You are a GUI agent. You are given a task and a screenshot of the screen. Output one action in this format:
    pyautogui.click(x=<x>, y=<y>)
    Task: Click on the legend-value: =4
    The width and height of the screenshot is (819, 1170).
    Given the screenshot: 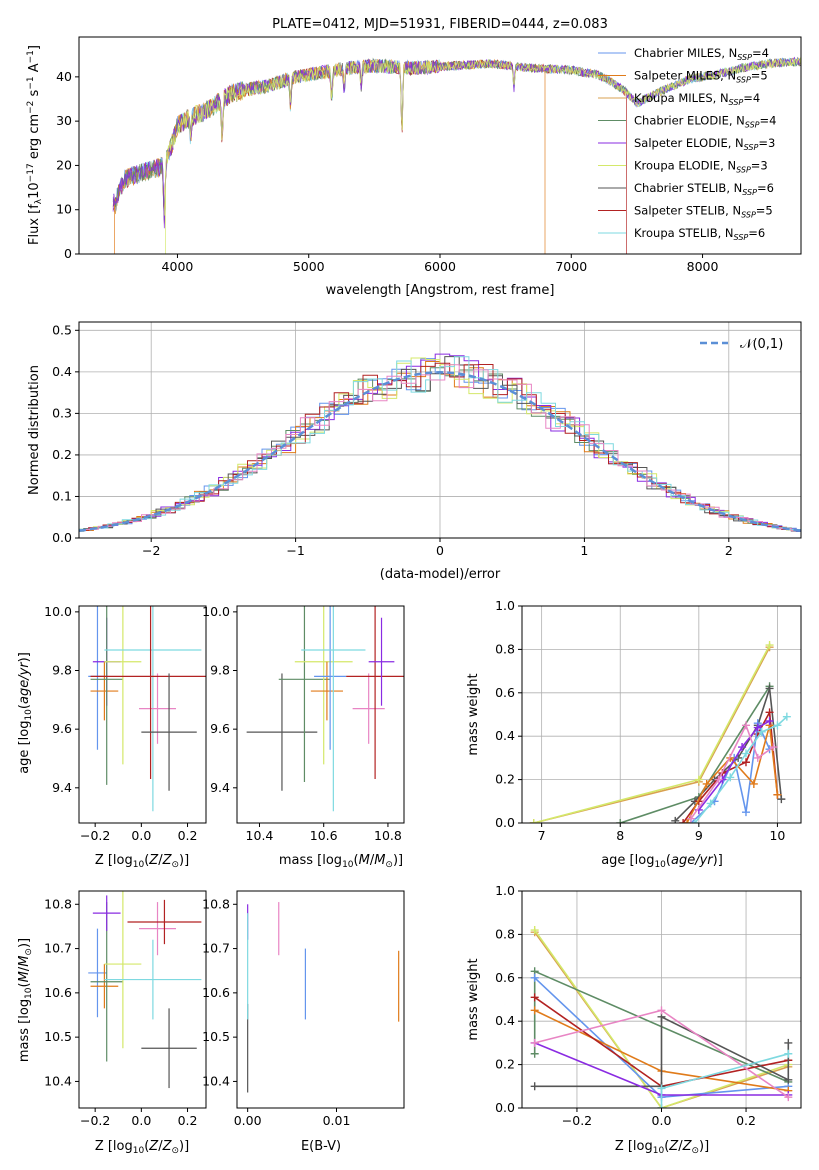 What is the action you would take?
    pyautogui.click(x=751, y=98)
    